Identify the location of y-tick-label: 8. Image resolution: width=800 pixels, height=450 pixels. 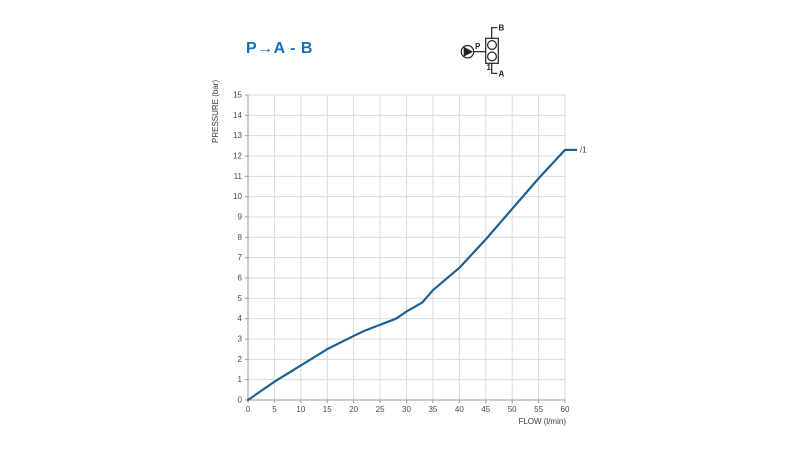
(240, 237).